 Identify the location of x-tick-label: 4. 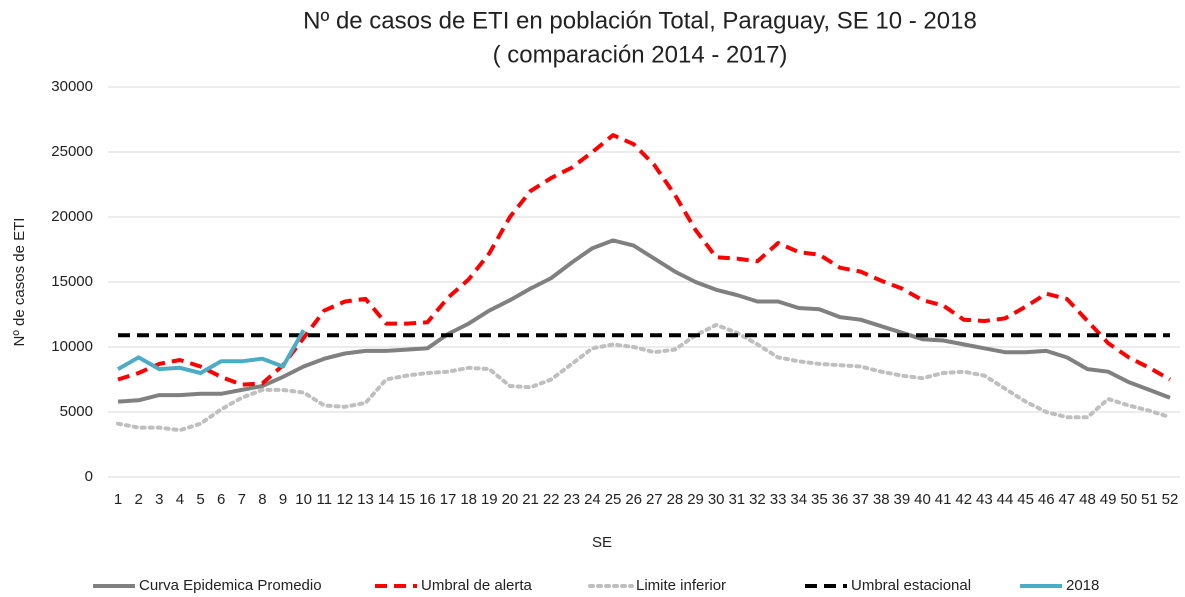
(180, 499).